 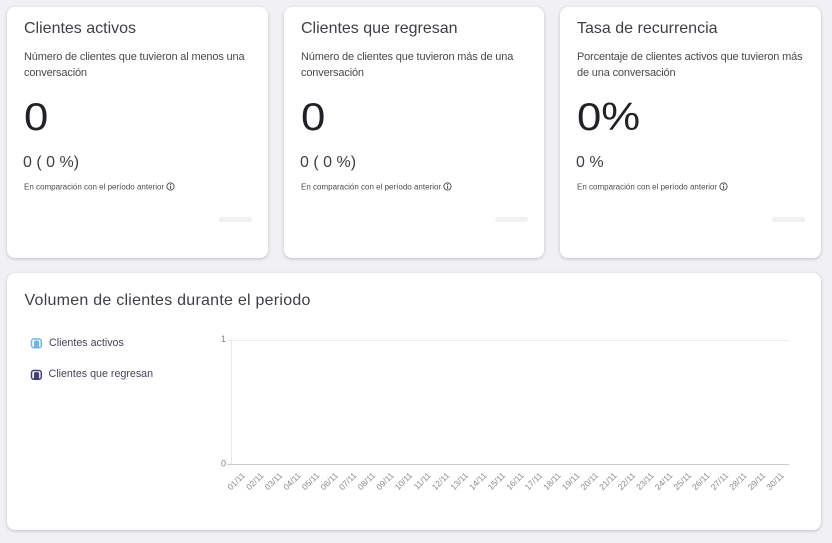 What do you see at coordinates (255, 481) in the screenshot?
I see `svg-text: 02/11` at bounding box center [255, 481].